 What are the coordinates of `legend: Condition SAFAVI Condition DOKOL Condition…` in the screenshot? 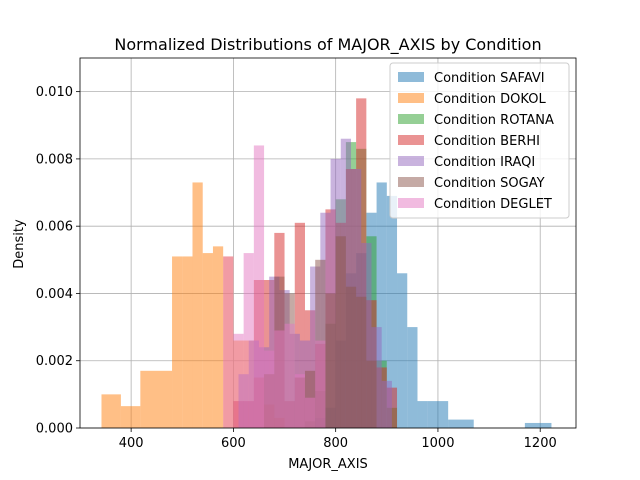 It's located at (479, 140).